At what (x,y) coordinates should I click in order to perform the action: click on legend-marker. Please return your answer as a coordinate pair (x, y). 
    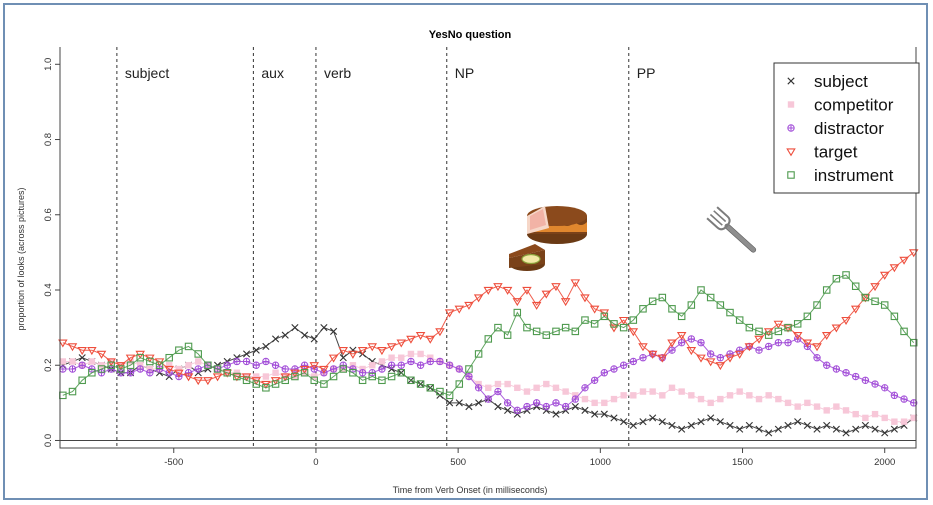
    Looking at the image, I should click on (791, 81).